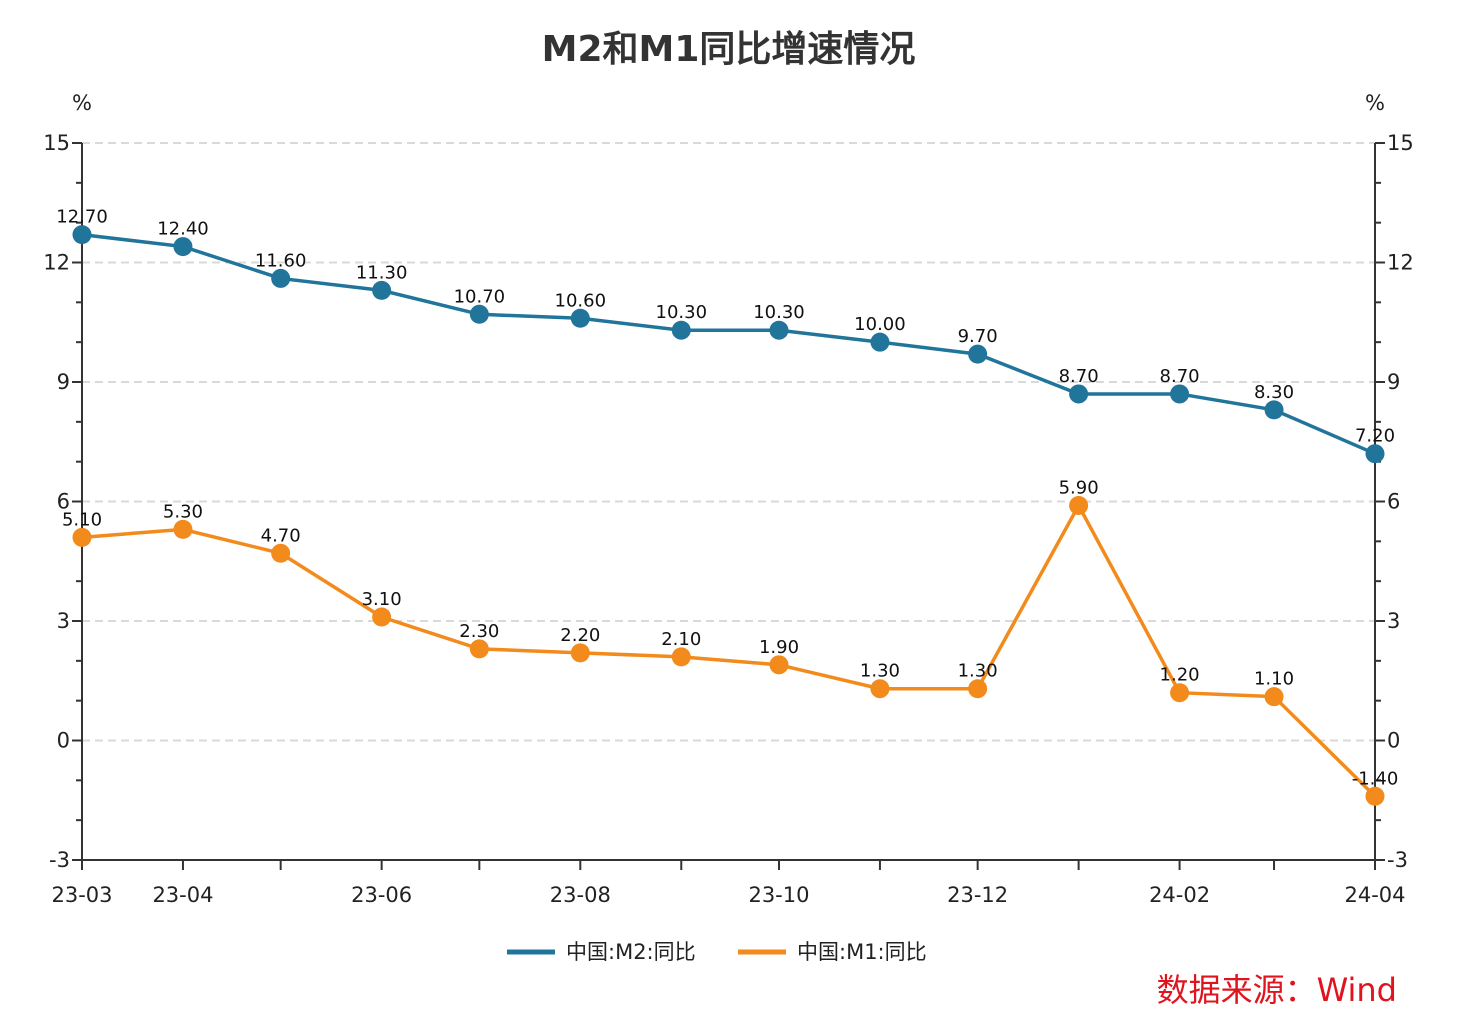 The width and height of the screenshot is (1457, 1031). What do you see at coordinates (580, 635) in the screenshot?
I see `data-label: 2.20` at bounding box center [580, 635].